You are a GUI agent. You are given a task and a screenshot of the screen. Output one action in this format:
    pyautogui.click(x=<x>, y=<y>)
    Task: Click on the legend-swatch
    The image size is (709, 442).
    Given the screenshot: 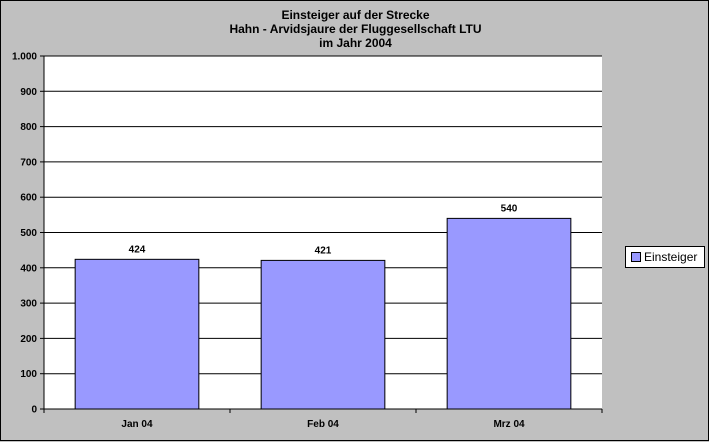 What is the action you would take?
    pyautogui.click(x=636, y=257)
    